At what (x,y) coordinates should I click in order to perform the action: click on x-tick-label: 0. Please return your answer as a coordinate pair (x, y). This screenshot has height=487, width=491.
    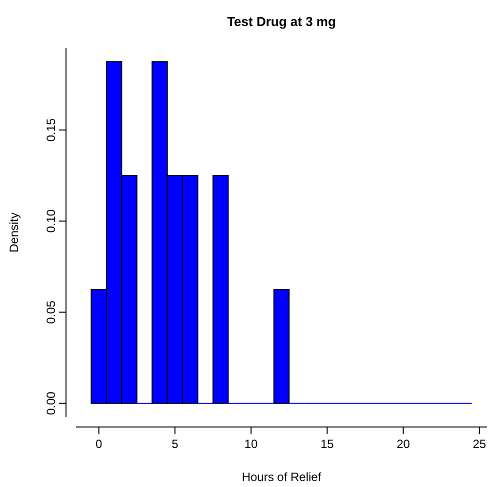
    Looking at the image, I should click on (98, 444).